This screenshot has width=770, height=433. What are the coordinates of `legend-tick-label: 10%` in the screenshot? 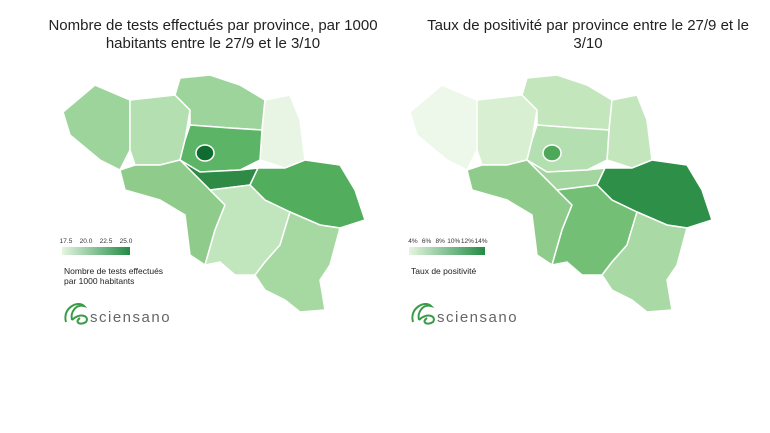 It's located at (453, 241).